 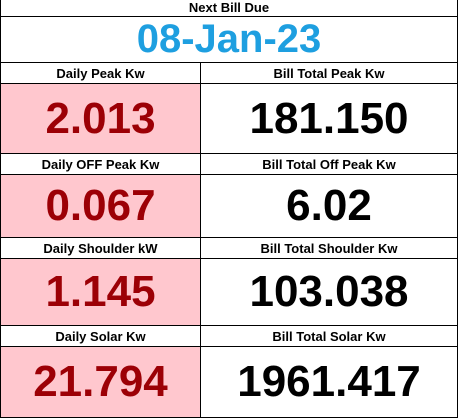 I want to click on label-row: Daily Solar Kw Bill Total Solar Kw, so click(x=229, y=336).